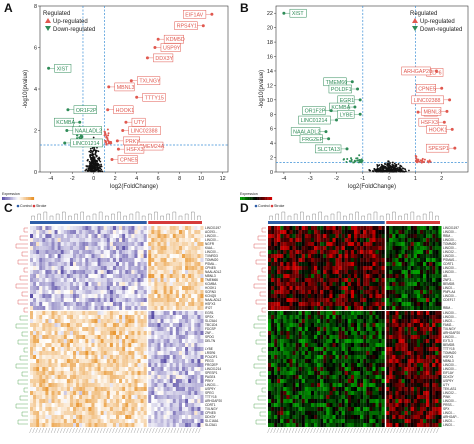  What do you see at coordinates (48, 20) in the screenshot?
I see `up-triangle-icon` at bounding box center [48, 20].